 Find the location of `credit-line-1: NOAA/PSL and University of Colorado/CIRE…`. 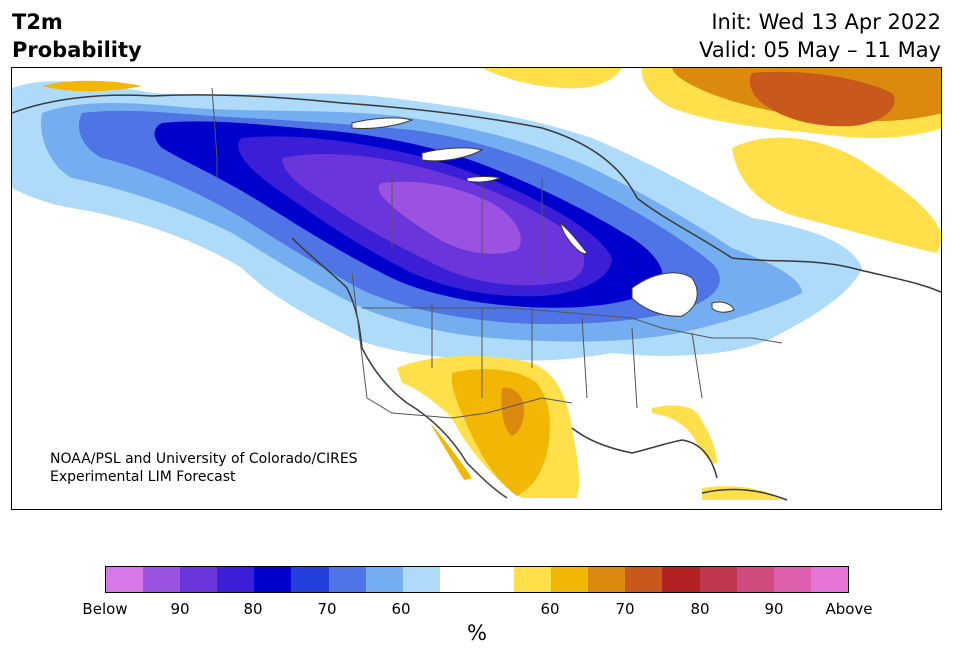

credit-line-1: NOAA/PSL and University of Colorado/CIRE… is located at coordinates (204, 459).